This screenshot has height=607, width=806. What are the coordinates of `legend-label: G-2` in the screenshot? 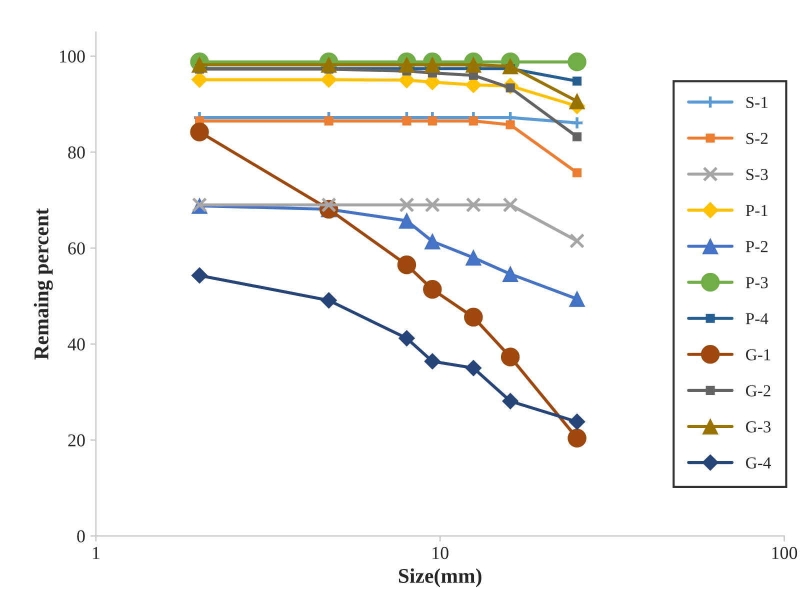 It's located at (758, 390).